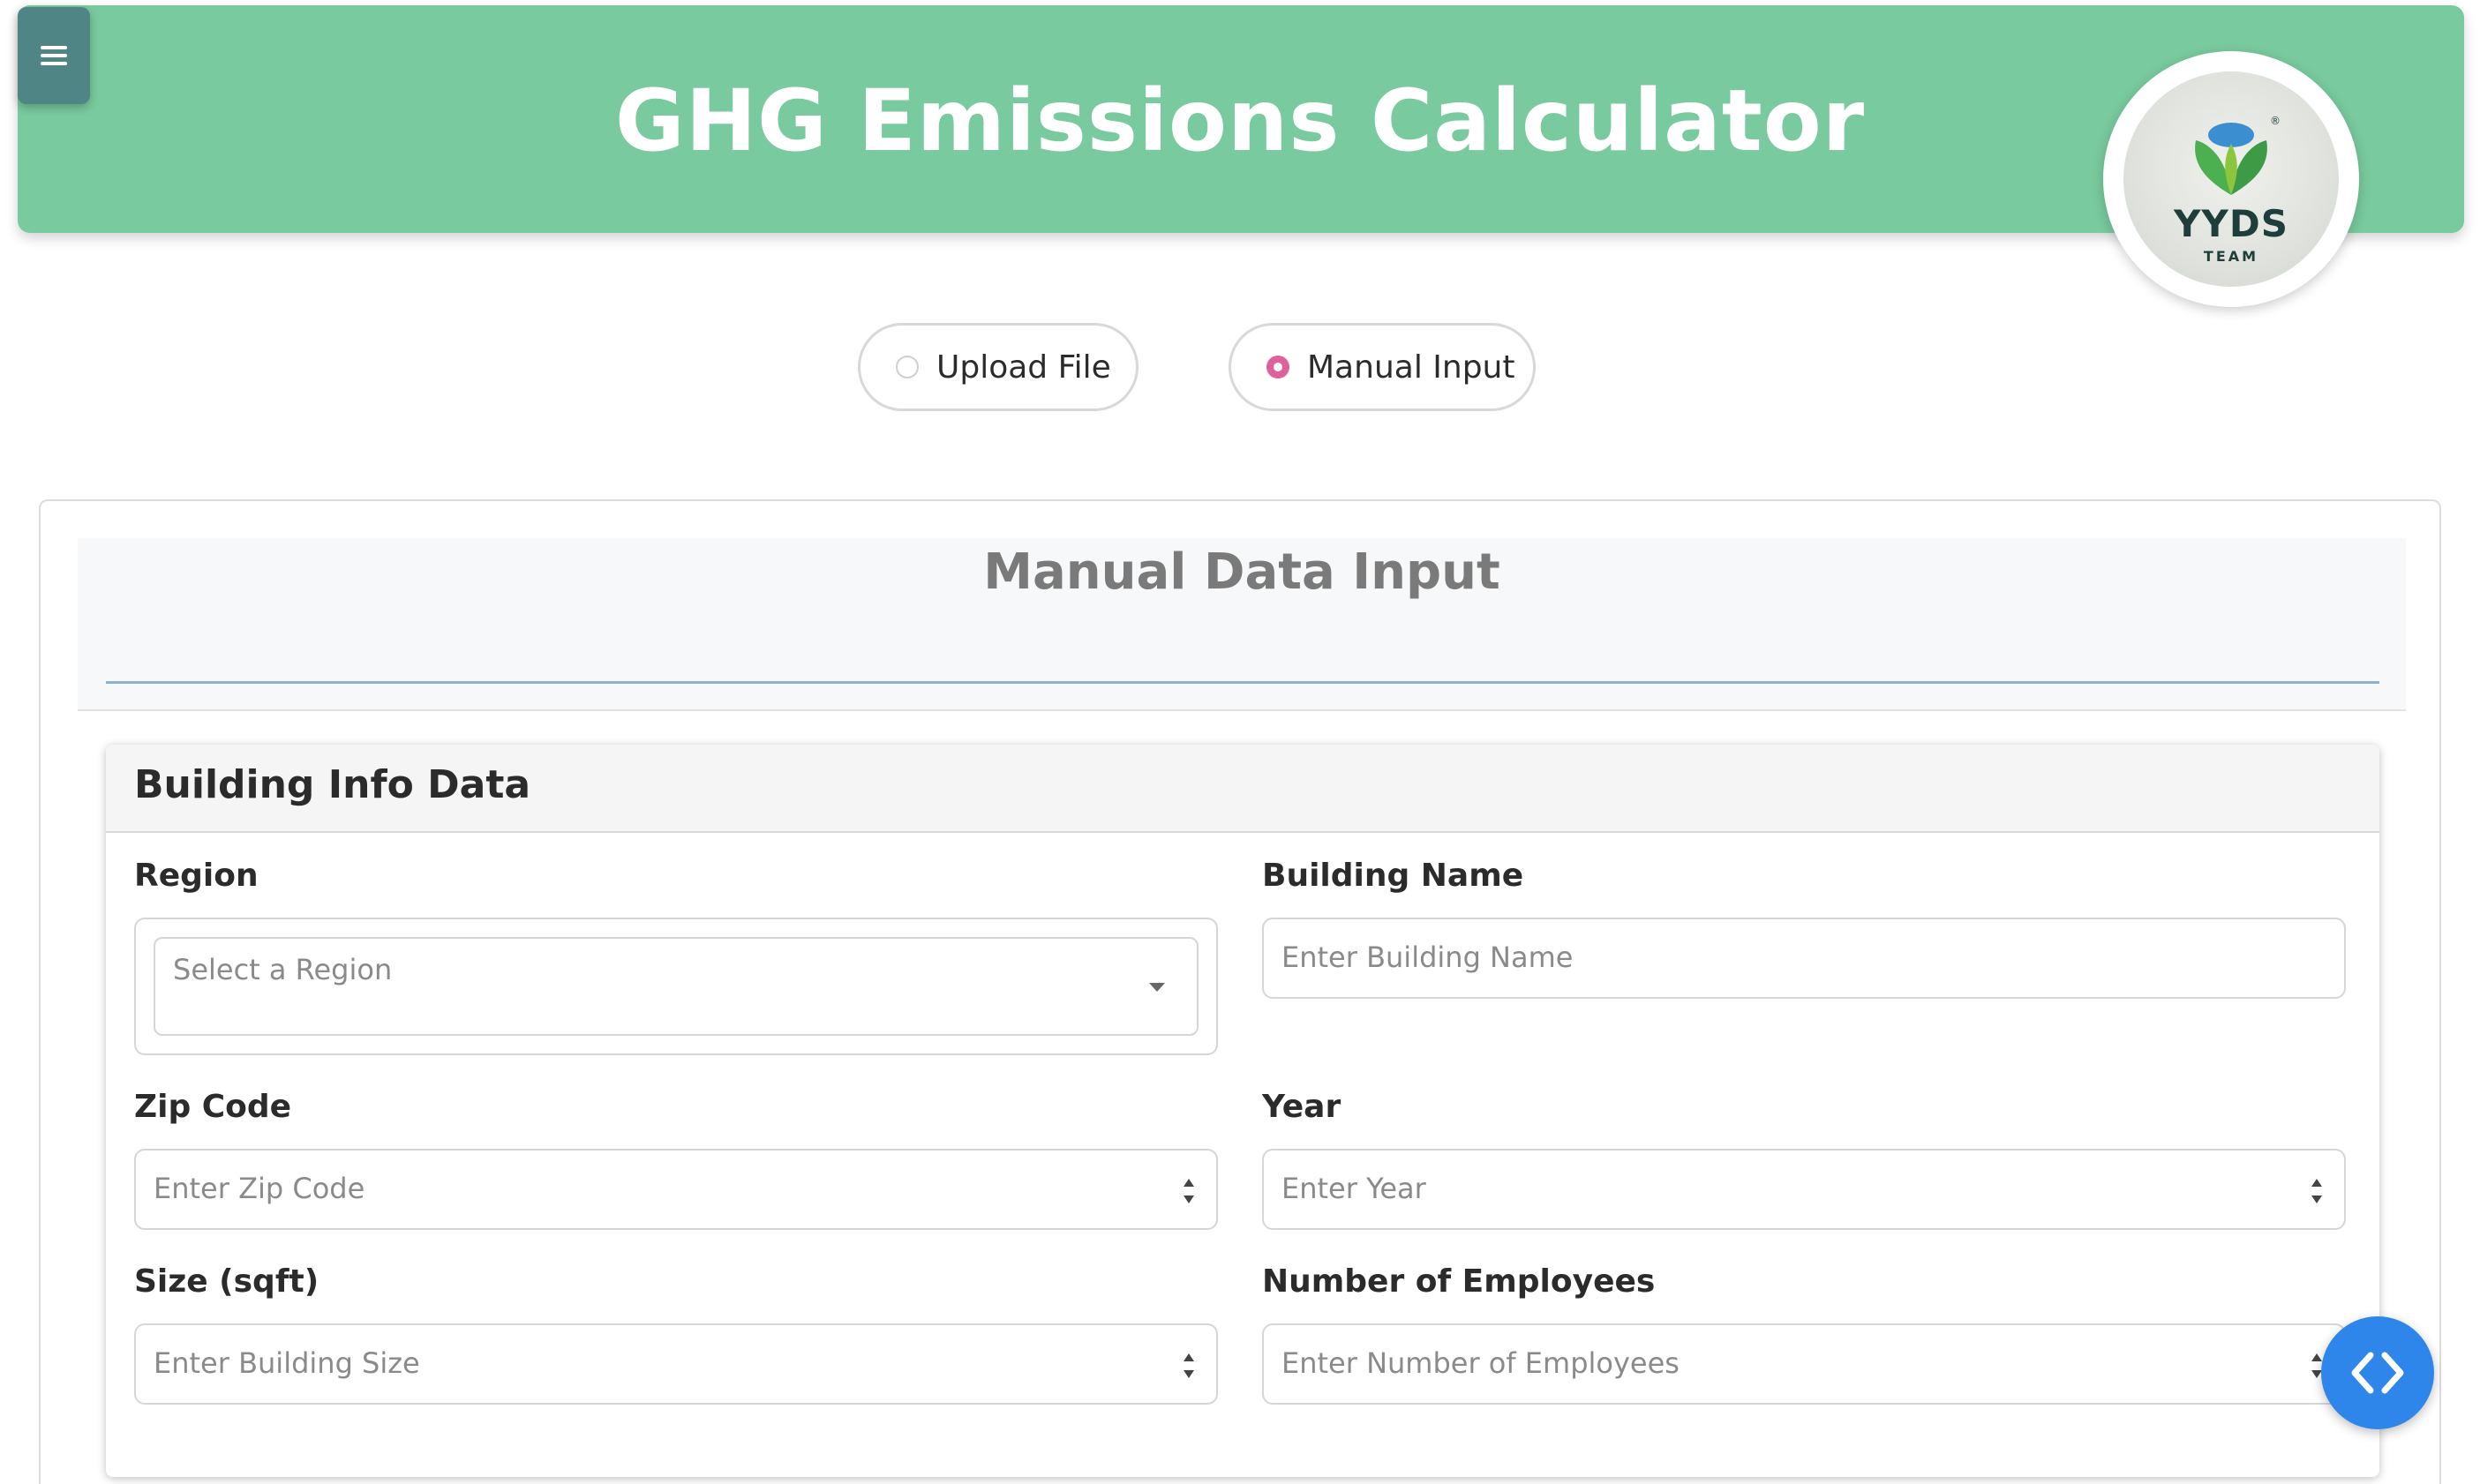 Image resolution: width=2480 pixels, height=1484 pixels. I want to click on building-name-placeholder: Enter Building Name, so click(1428, 957).